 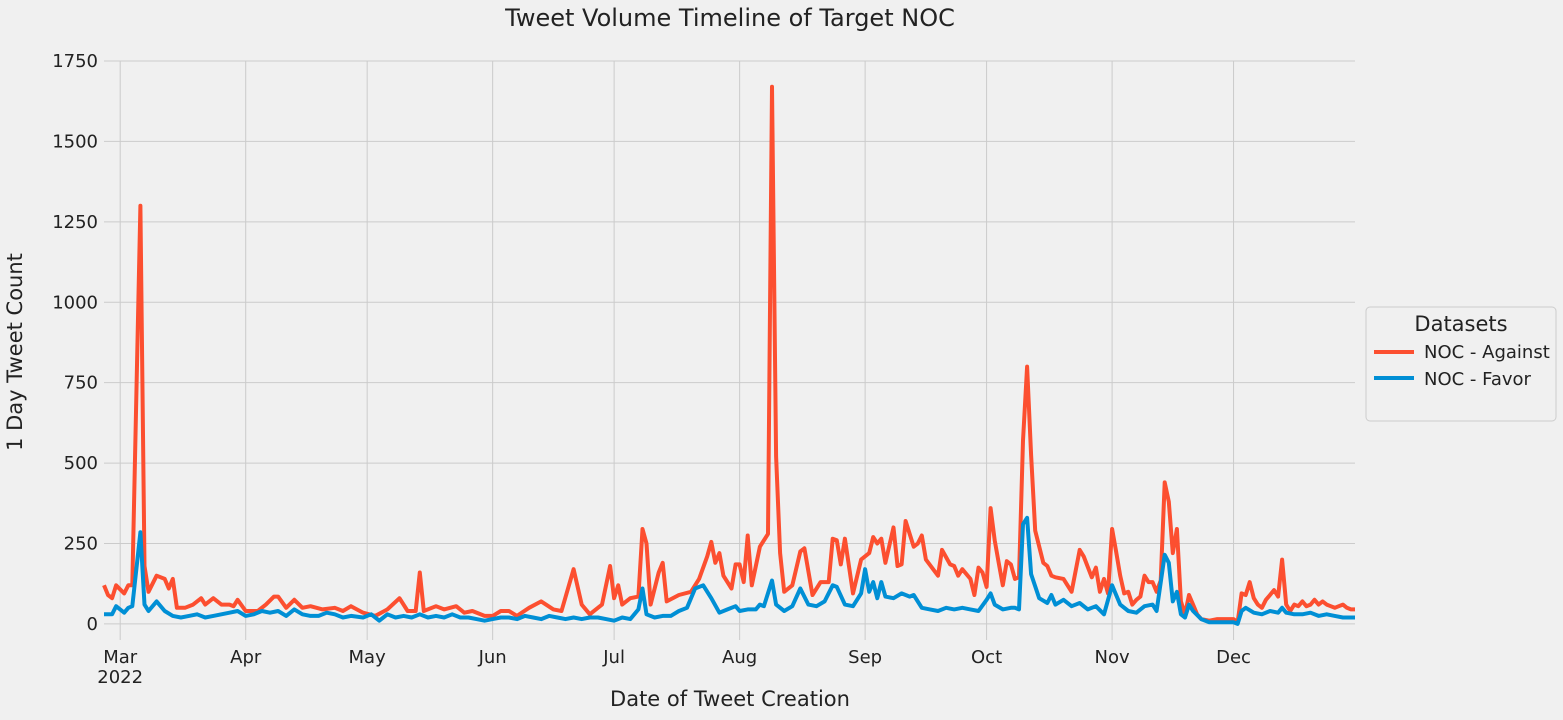 I want to click on x-tick-sublabel: 2022, so click(x=120, y=677).